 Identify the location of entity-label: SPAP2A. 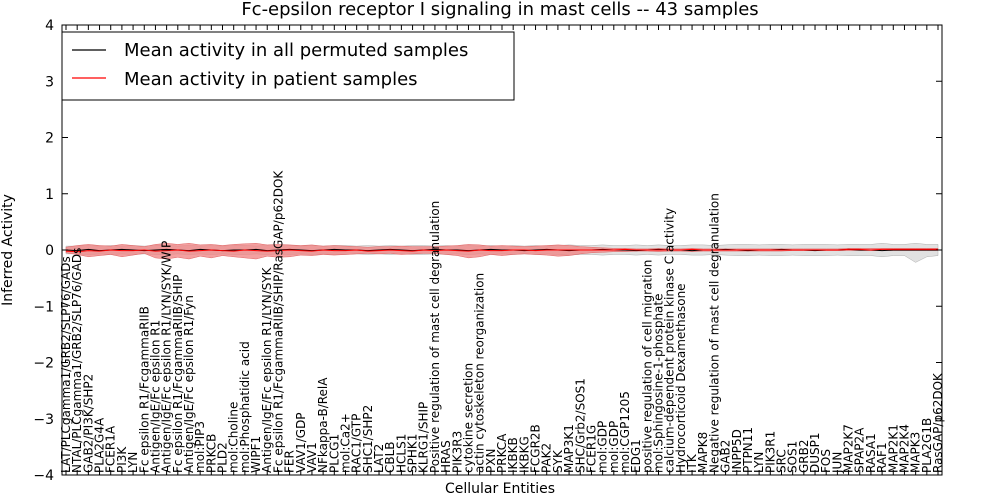
(860, 450).